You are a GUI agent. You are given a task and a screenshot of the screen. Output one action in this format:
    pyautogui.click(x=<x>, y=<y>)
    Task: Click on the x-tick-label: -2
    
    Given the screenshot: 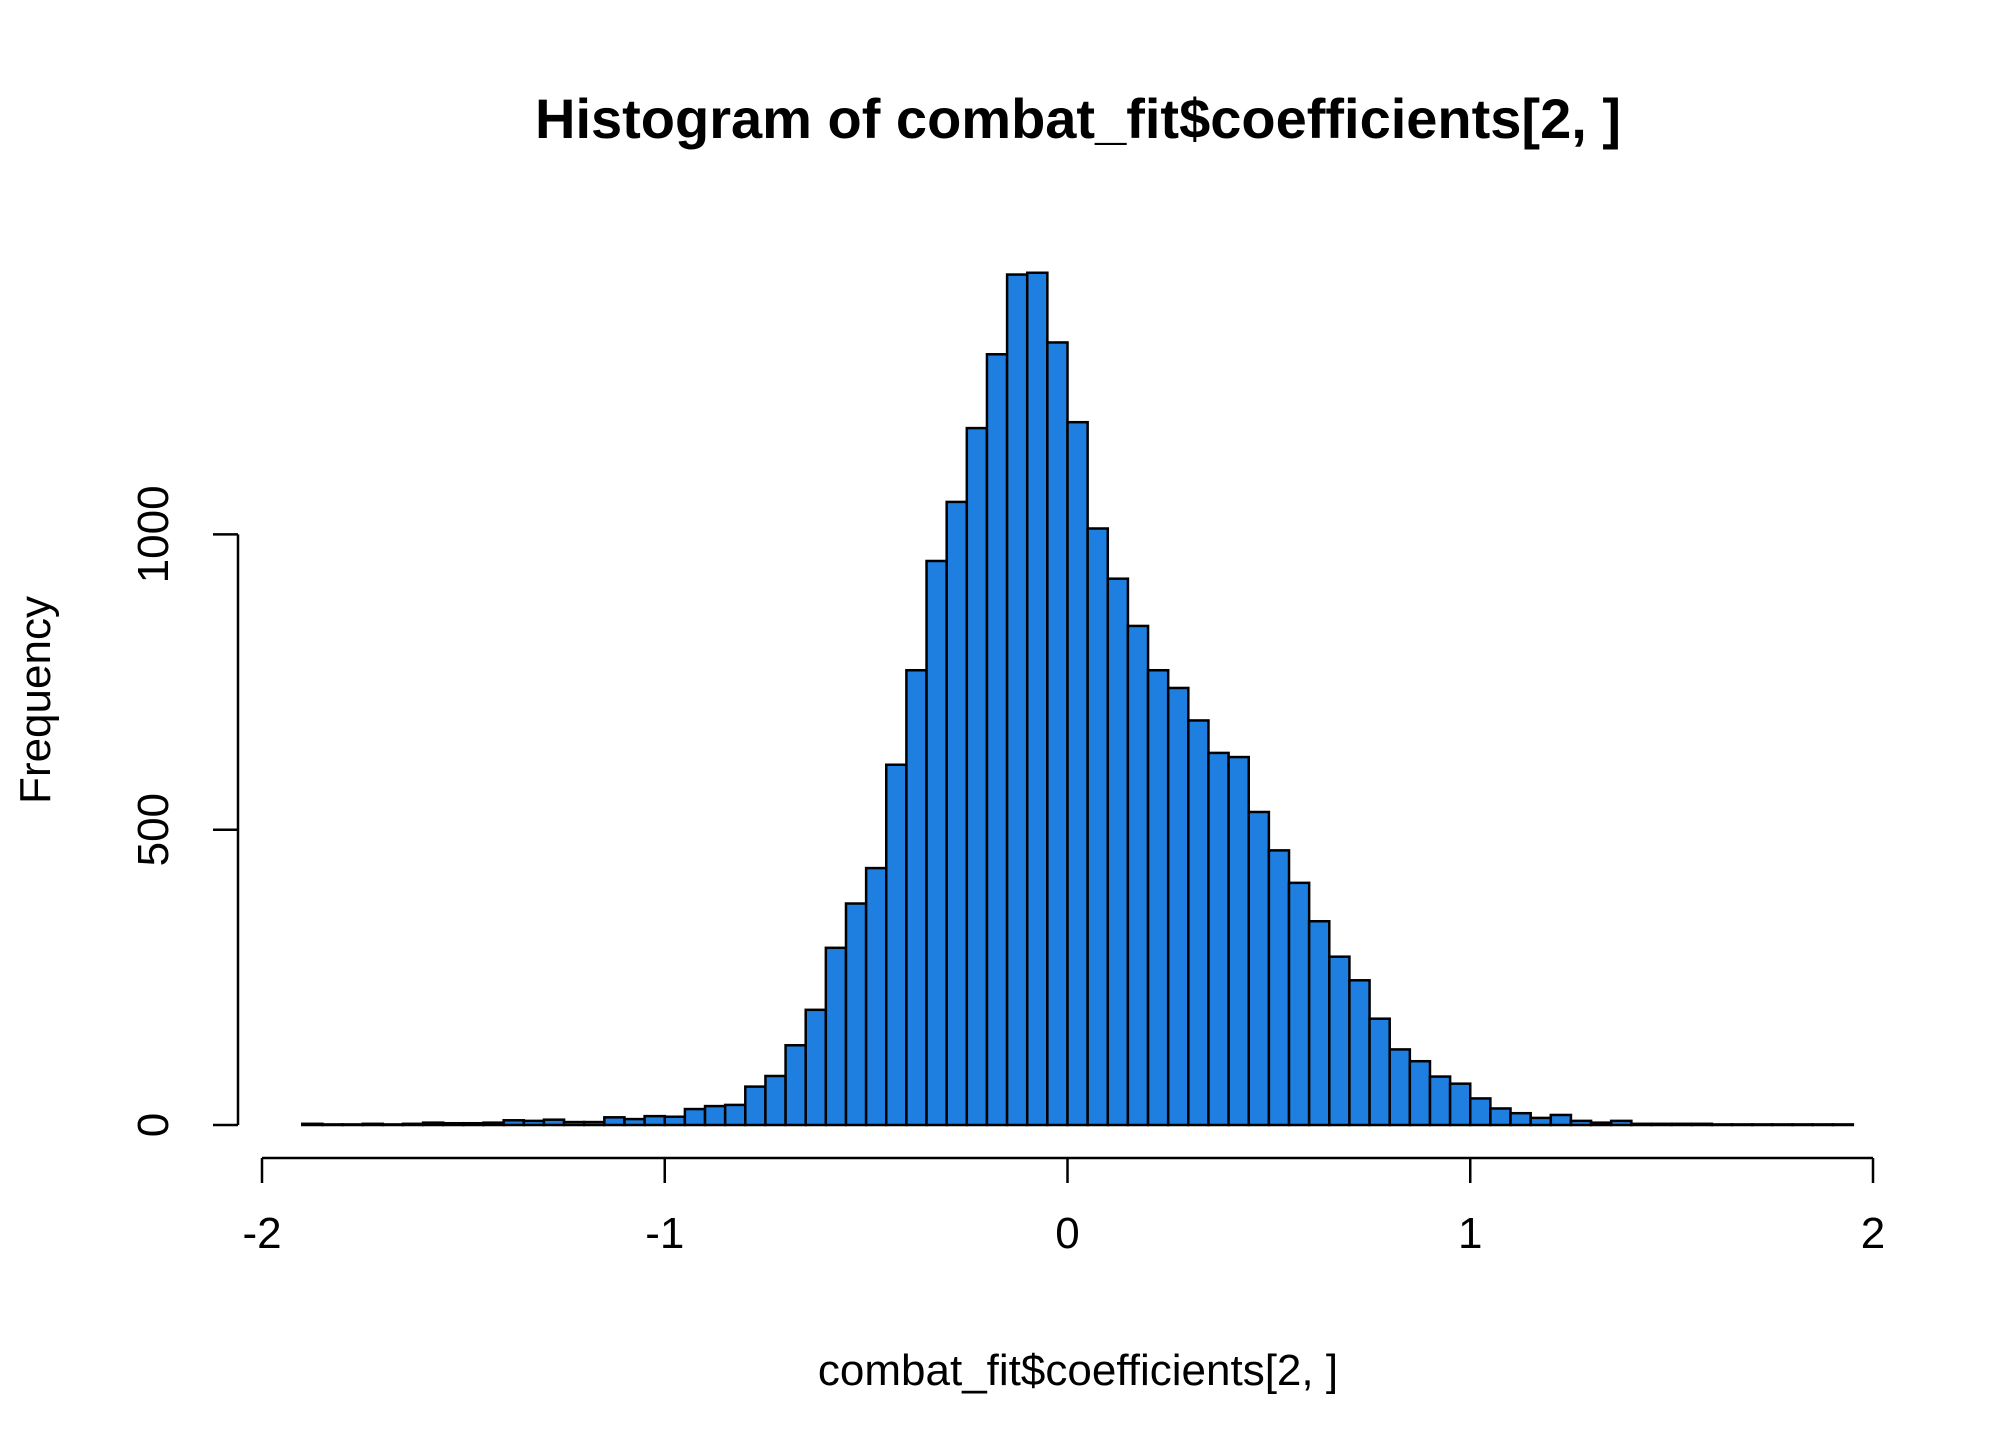 What is the action you would take?
    pyautogui.click(x=261, y=1233)
    